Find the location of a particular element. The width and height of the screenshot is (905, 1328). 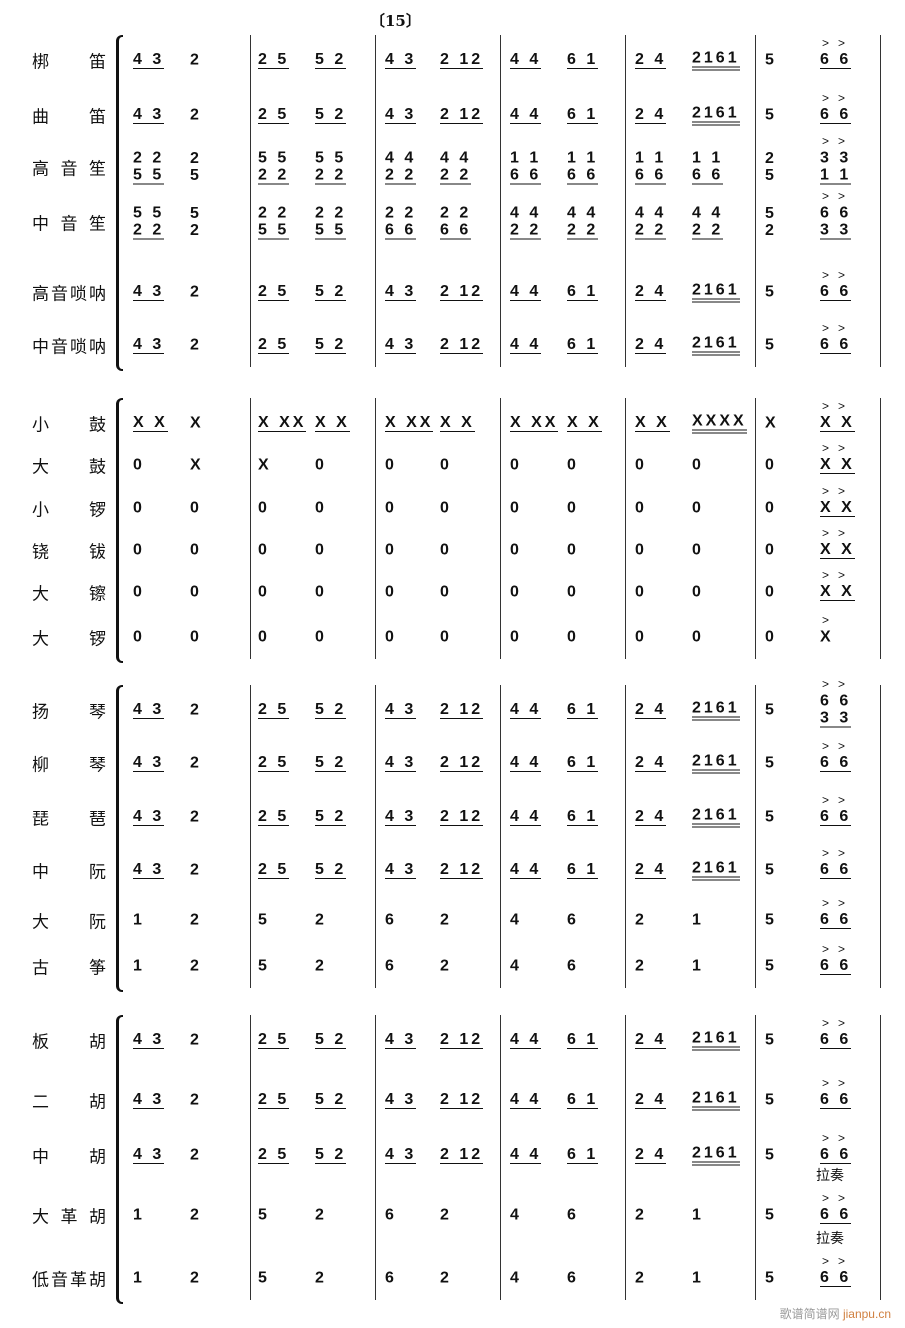

note-line: 4 is located at coordinates (516, 1215).